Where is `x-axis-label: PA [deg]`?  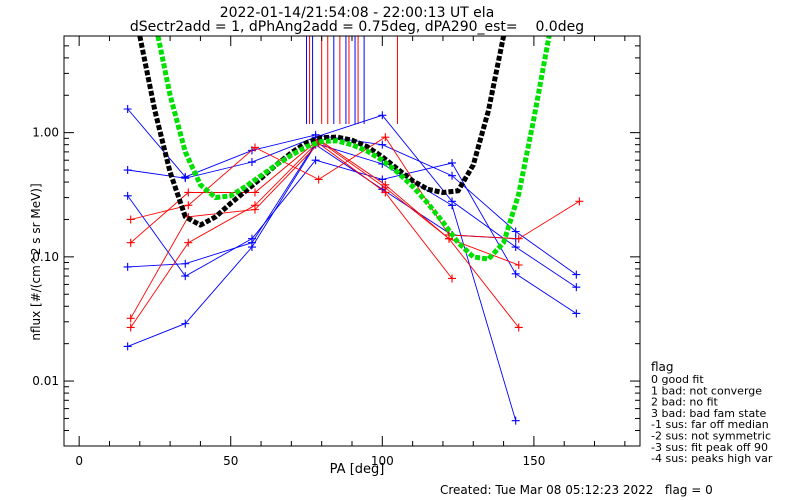 x-axis-label: PA [deg] is located at coordinates (357, 469).